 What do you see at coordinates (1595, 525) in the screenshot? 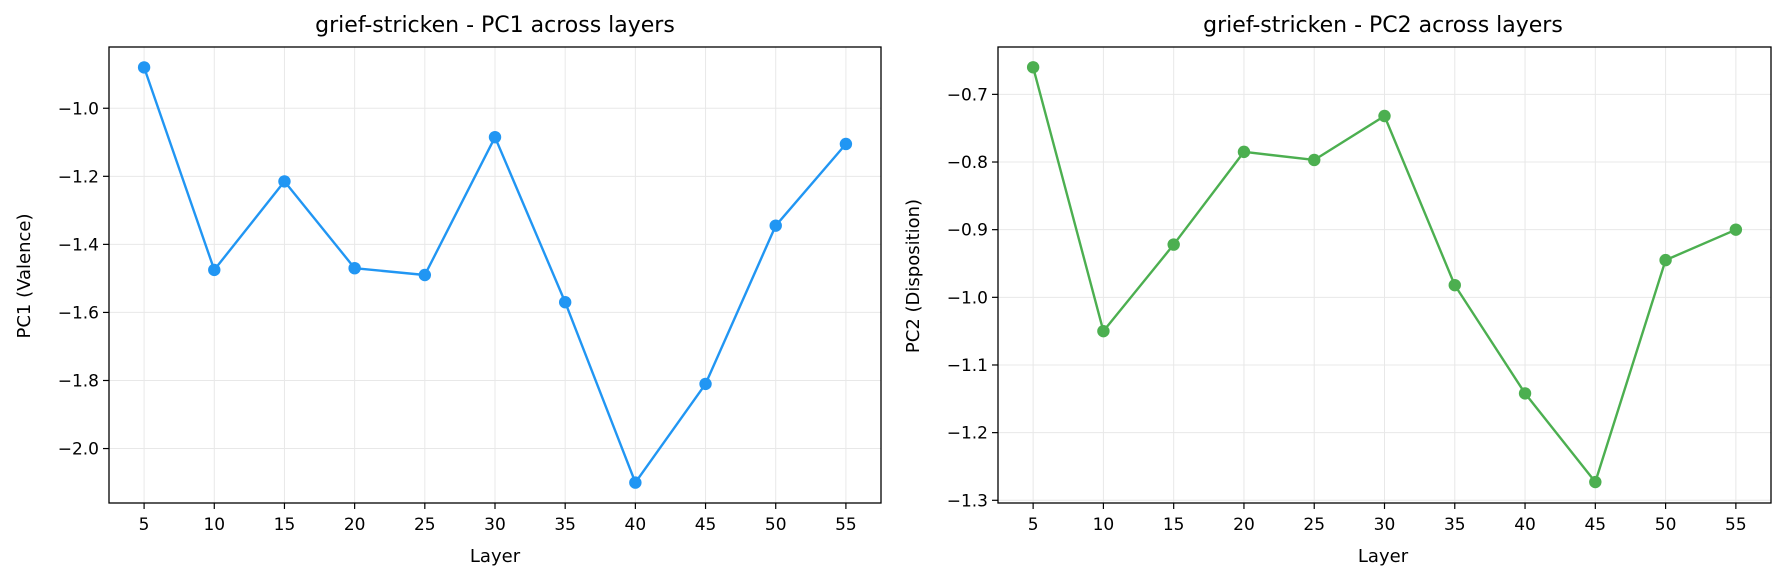
I see `pc2-x-tick-label: 45` at bounding box center [1595, 525].